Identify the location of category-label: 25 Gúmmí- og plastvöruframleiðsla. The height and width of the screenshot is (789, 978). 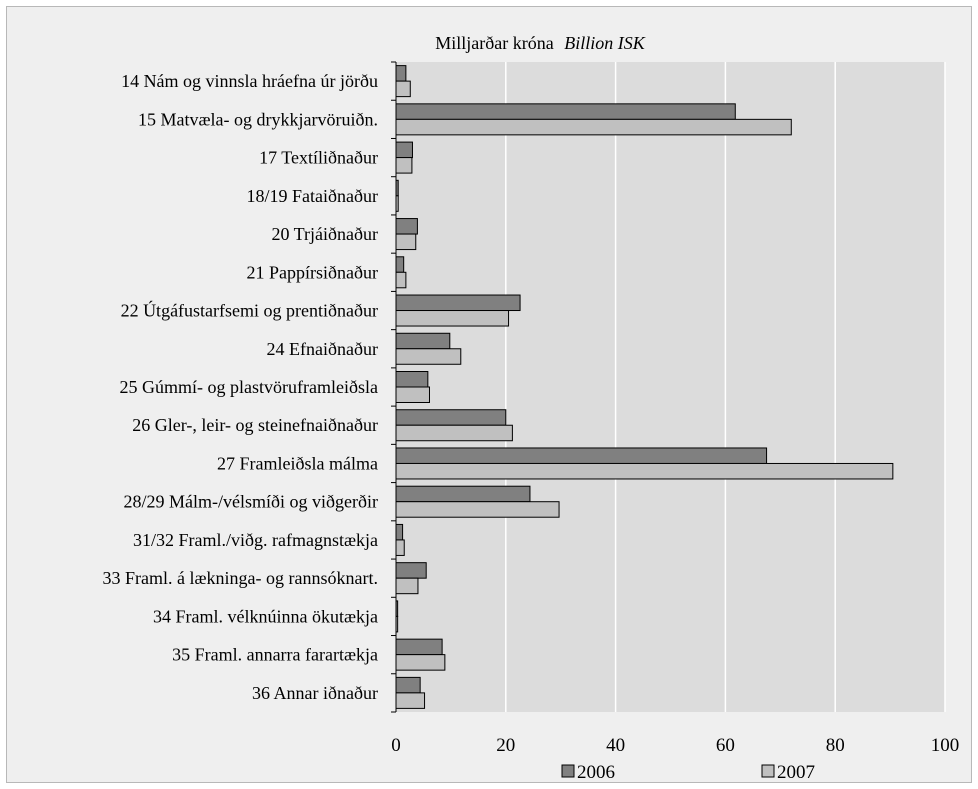
(249, 387).